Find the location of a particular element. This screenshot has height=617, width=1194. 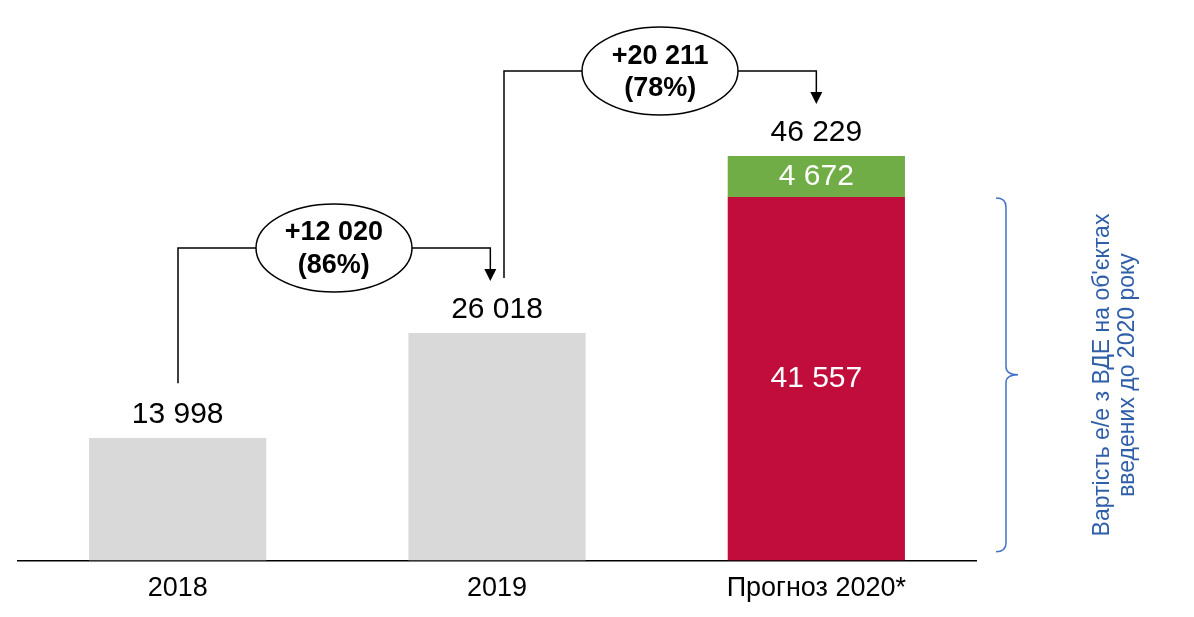

x-tick-label: Прогноз 2020* is located at coordinates (816, 587).